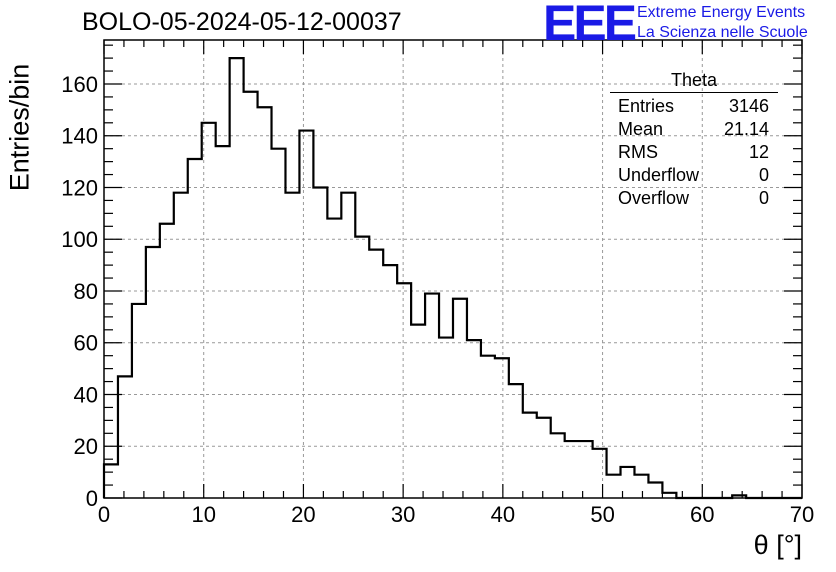  What do you see at coordinates (748, 106) in the screenshot?
I see `stats-value: 3146` at bounding box center [748, 106].